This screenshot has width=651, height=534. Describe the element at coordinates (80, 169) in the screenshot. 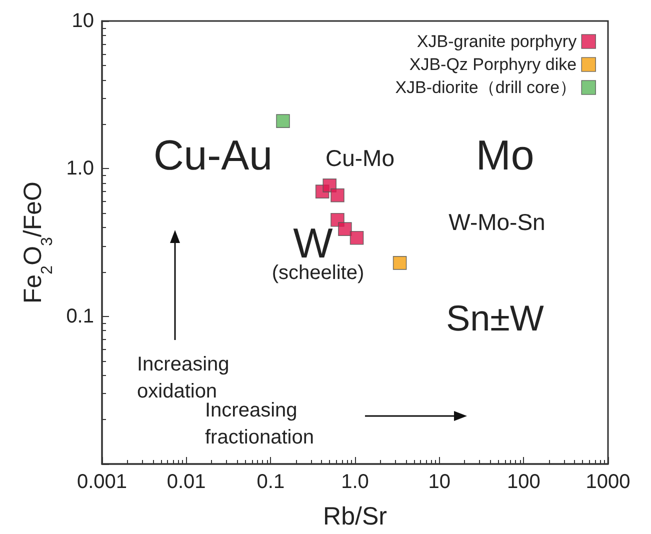

I see `y-tick-label: 1.0` at that location.